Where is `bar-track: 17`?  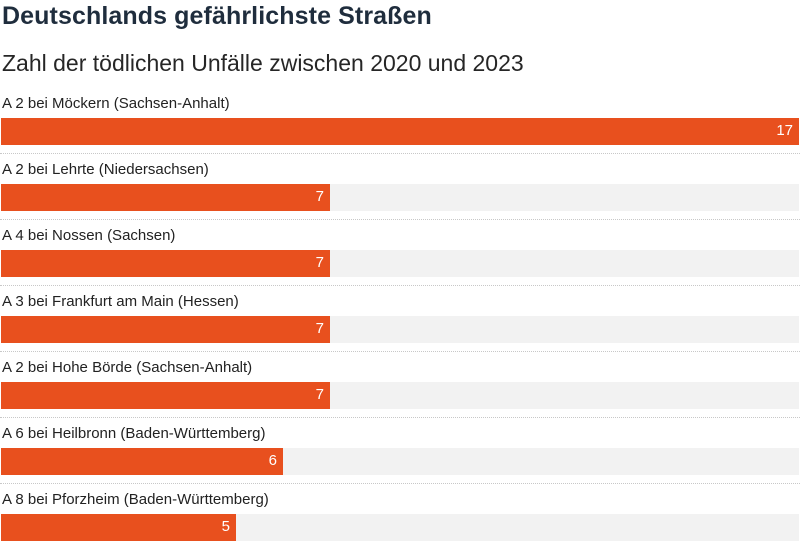 bar-track: 17 is located at coordinates (400, 131).